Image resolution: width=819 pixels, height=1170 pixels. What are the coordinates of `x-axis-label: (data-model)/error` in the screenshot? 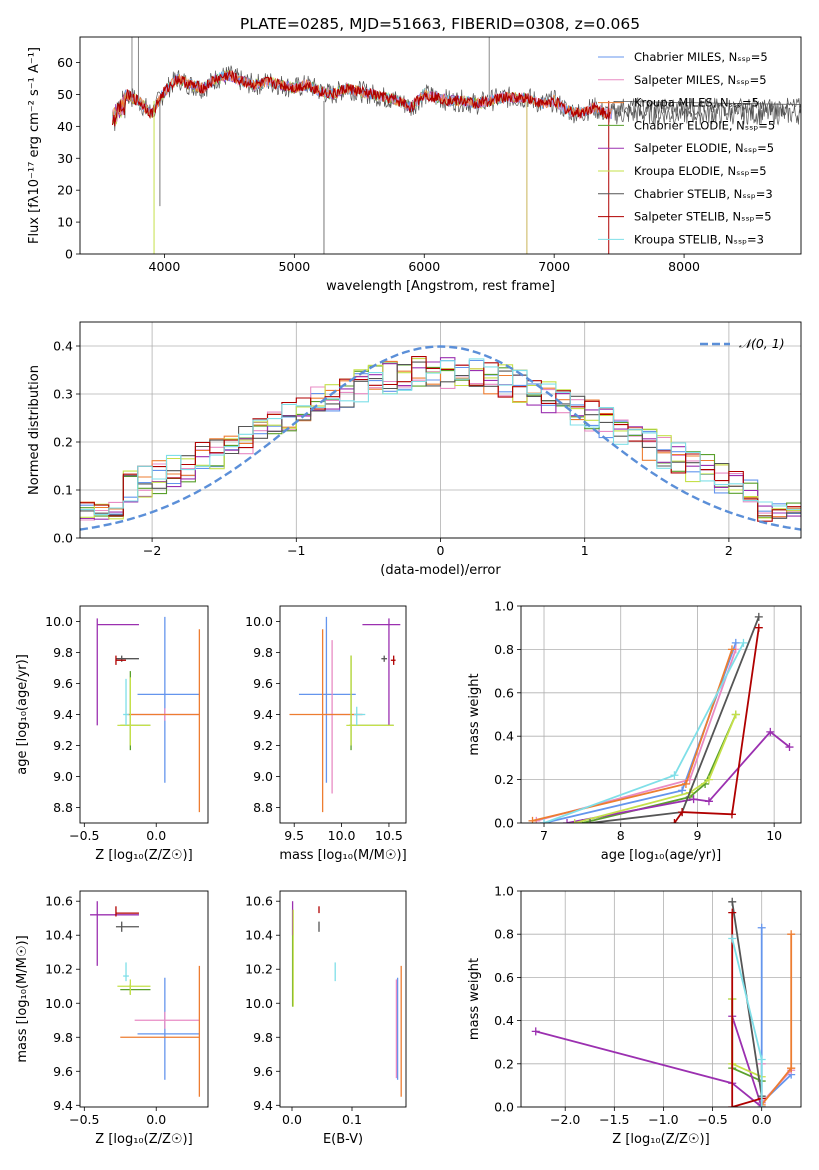 It's located at (440, 570).